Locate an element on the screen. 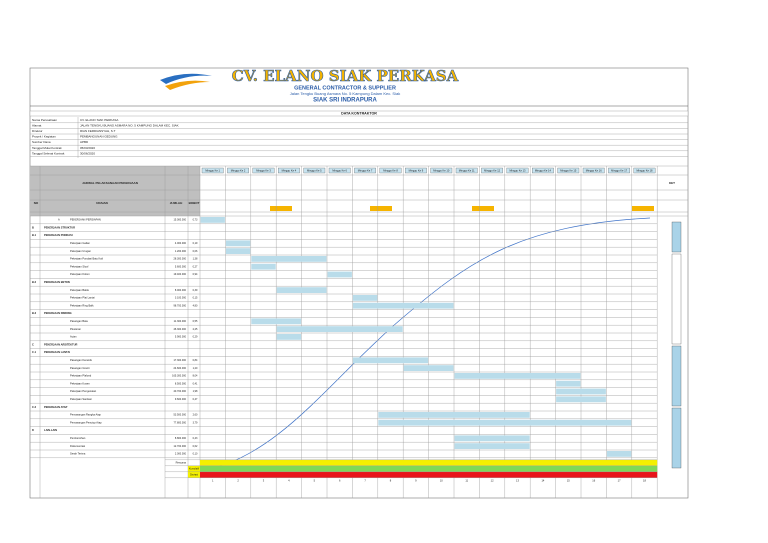 The width and height of the screenshot is (768, 543). row-description: Pembersihan is located at coordinates (78, 438).